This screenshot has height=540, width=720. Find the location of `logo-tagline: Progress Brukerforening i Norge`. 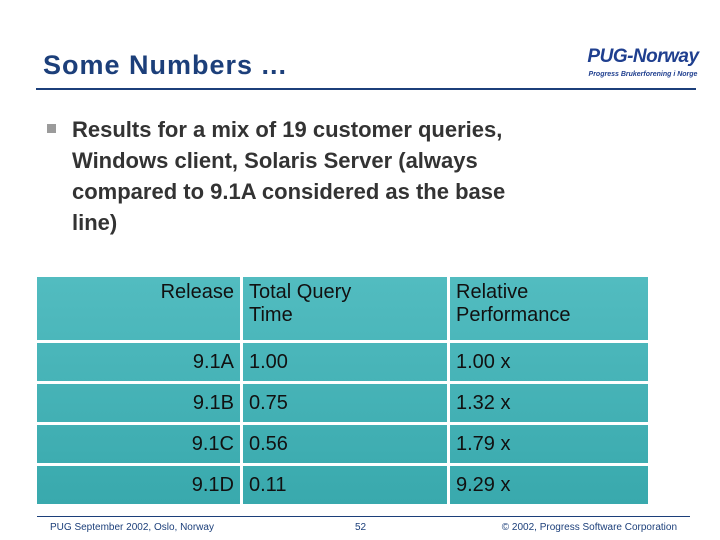

logo-tagline: Progress Brukerforening i Norge is located at coordinates (643, 74).